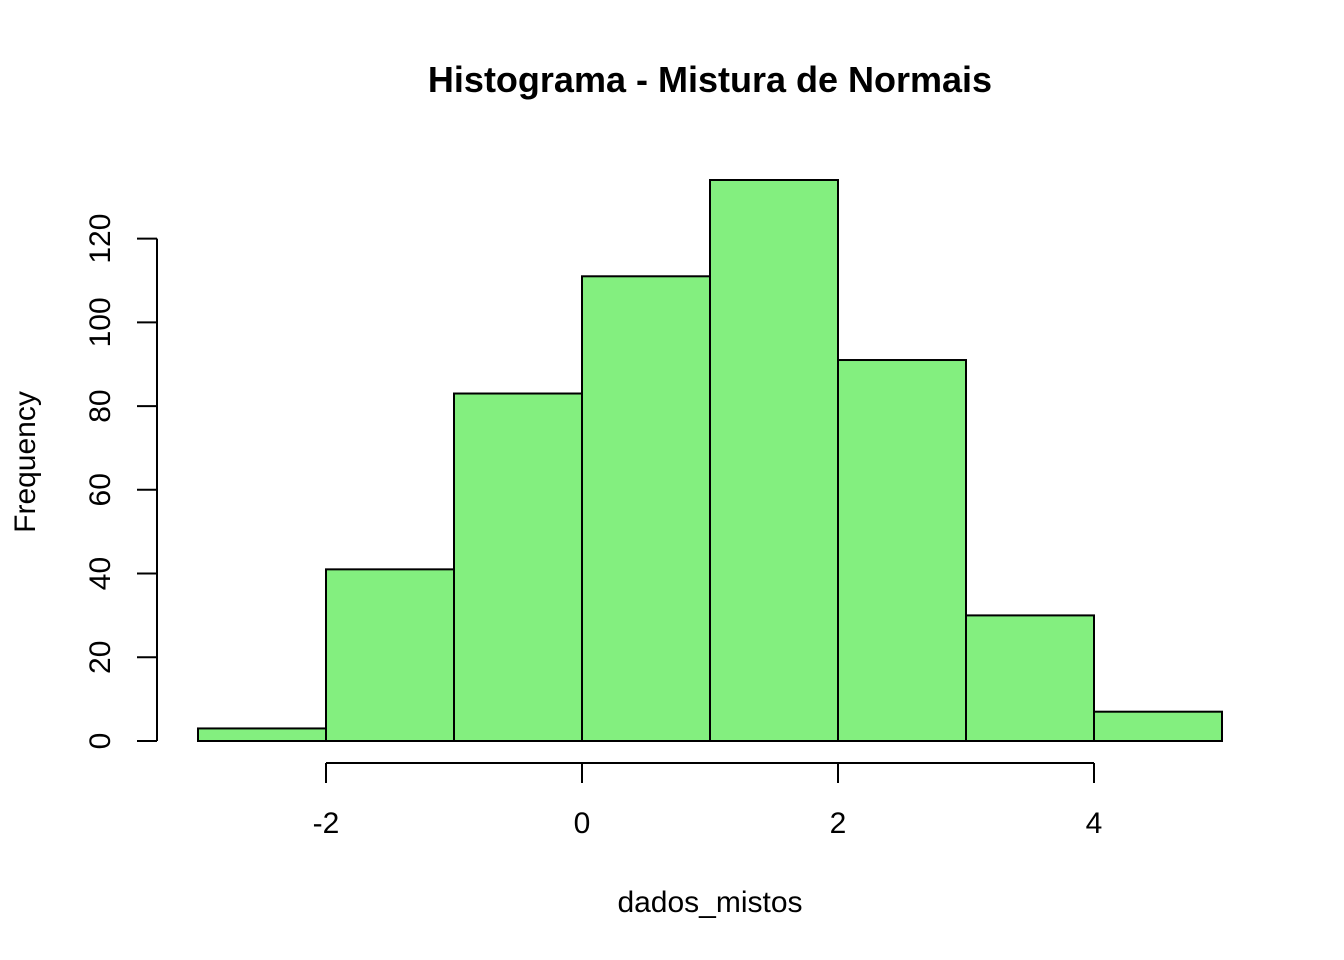 This screenshot has height=960, width=1344. I want to click on x-tick-label: 0, so click(582, 823).